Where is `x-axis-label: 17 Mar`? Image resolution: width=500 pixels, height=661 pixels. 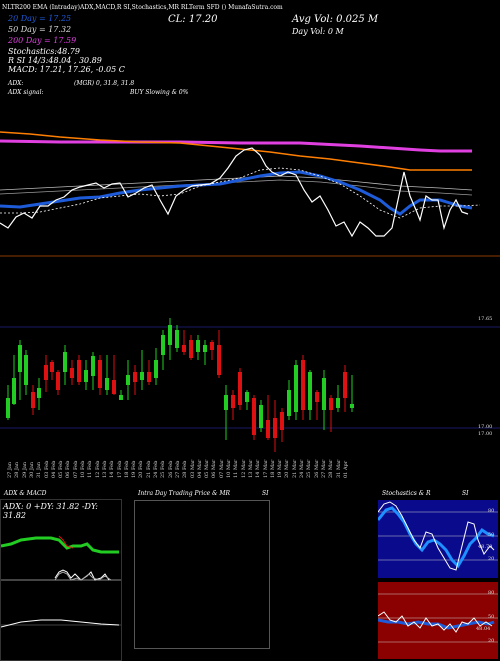
x-axis-label: 17 Mar is located at coordinates (265, 468).